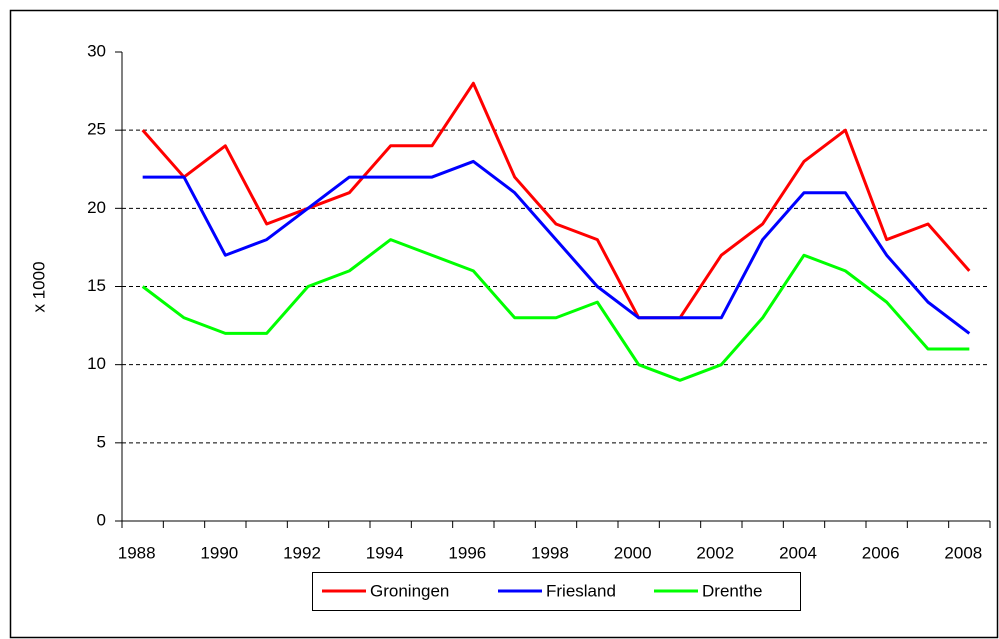 This screenshot has width=999, height=639. Describe the element at coordinates (715, 552) in the screenshot. I see `x-tick-label: 2002` at that location.